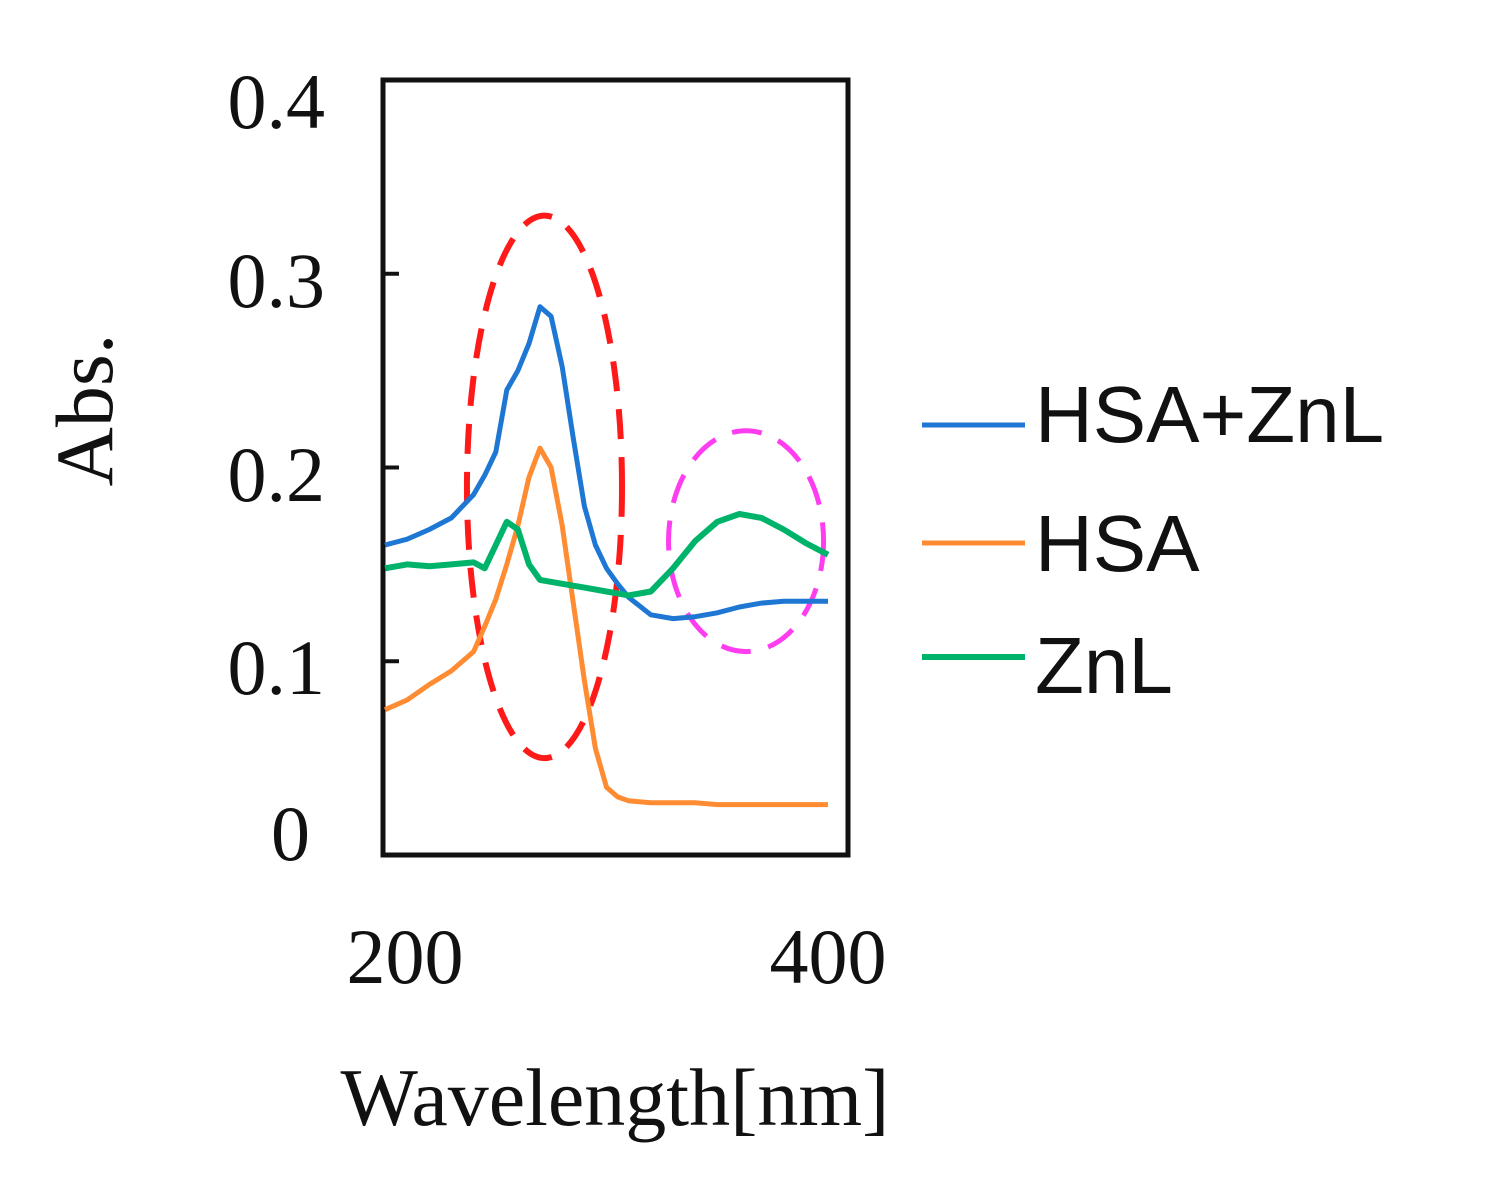  I want to click on y-axis-ticks, so click(392, 467).